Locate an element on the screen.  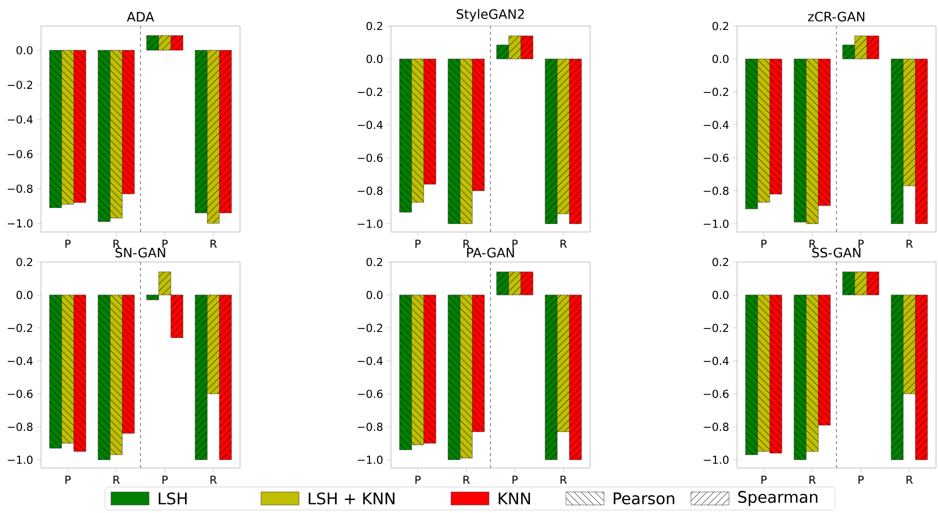
text: Spearman is located at coordinates (778, 498).